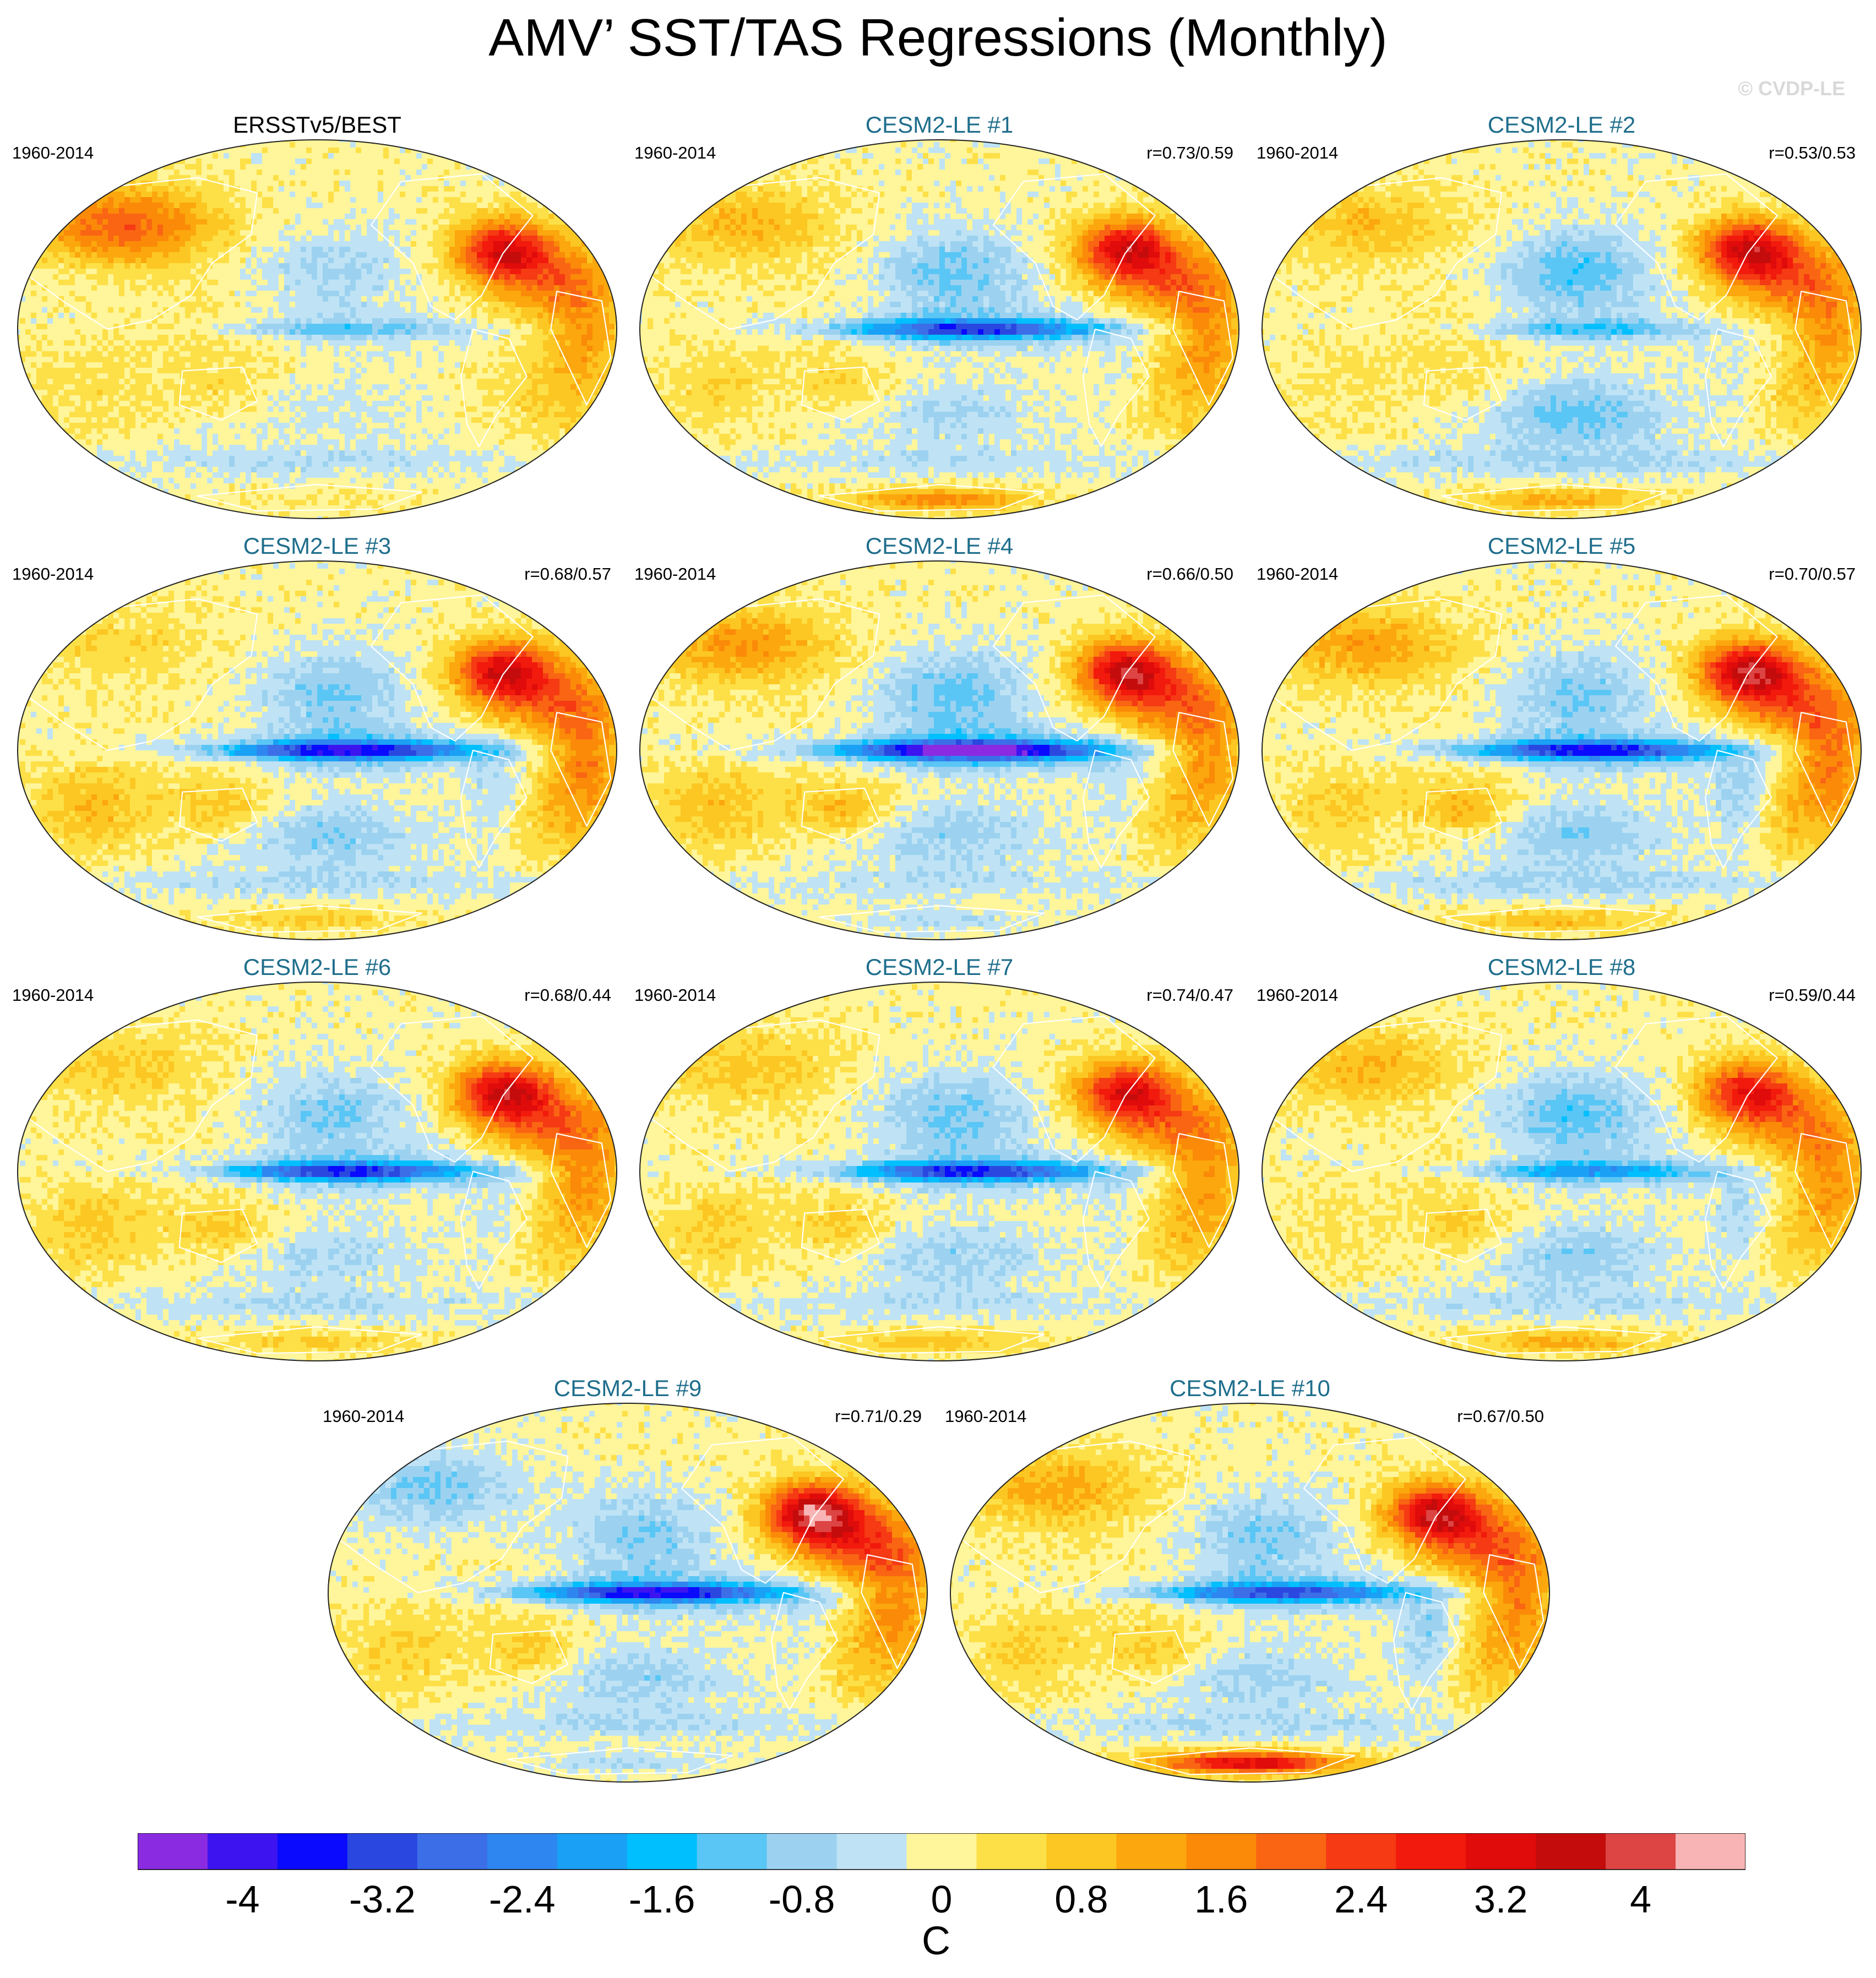 This screenshot has height=1978, width=1876. I want to click on map-panel-m3: CESM2-LE #3 1960-2014 r=0.68/0.57, so click(318, 740).